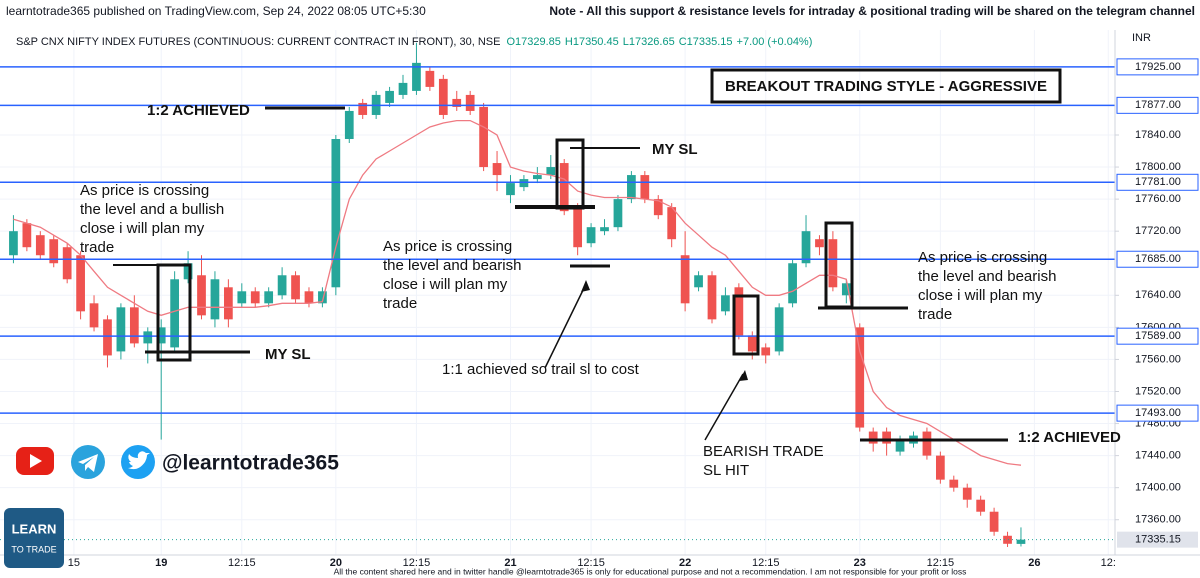 Image resolution: width=1200 pixels, height=578 pixels. I want to click on last-price-label: 17335.15, so click(1158, 540).